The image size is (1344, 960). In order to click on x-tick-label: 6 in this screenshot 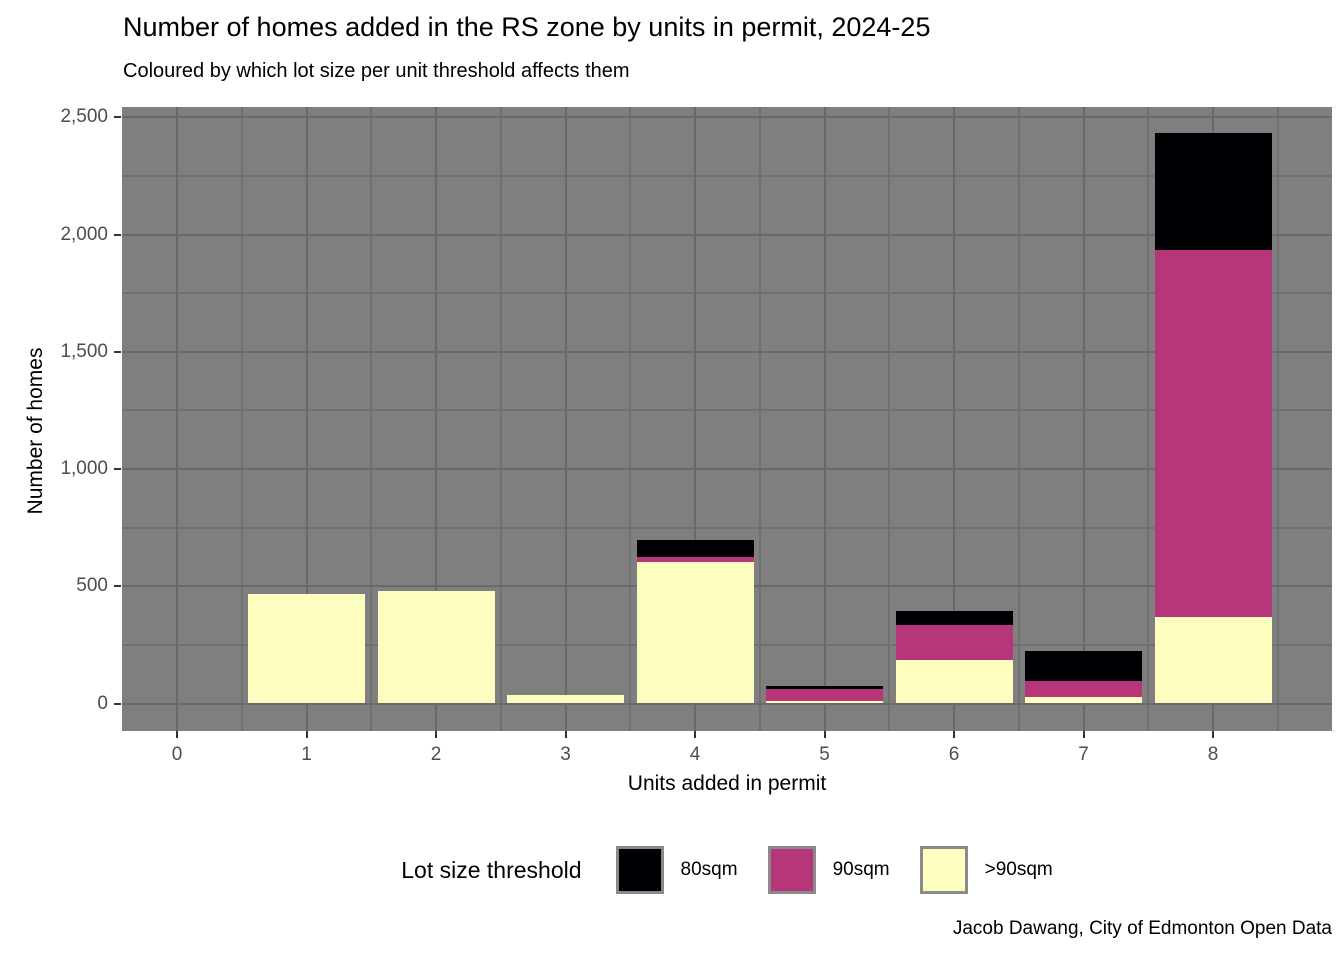, I will do `click(954, 754)`.